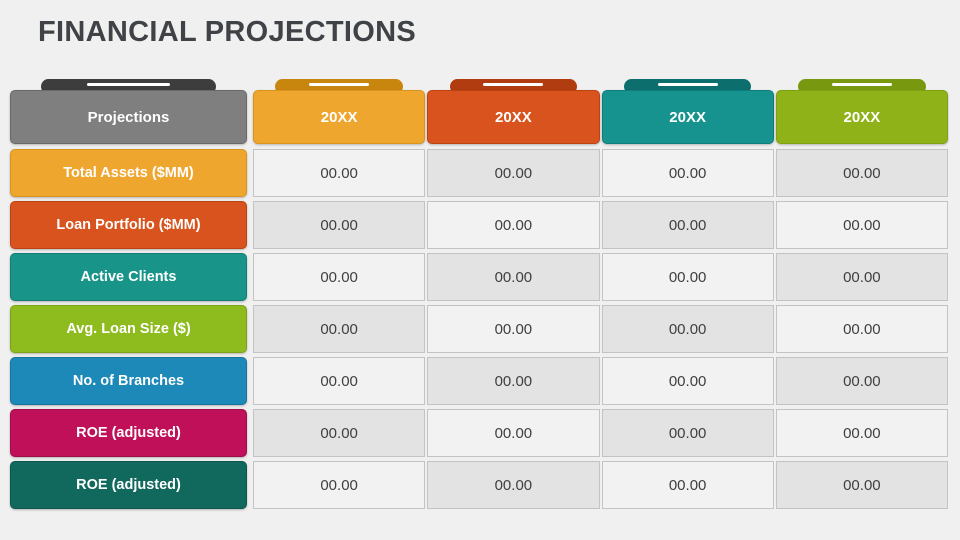 The image size is (960, 540). I want to click on page-title: FINANCIAL PROJECTIONS, so click(227, 32).